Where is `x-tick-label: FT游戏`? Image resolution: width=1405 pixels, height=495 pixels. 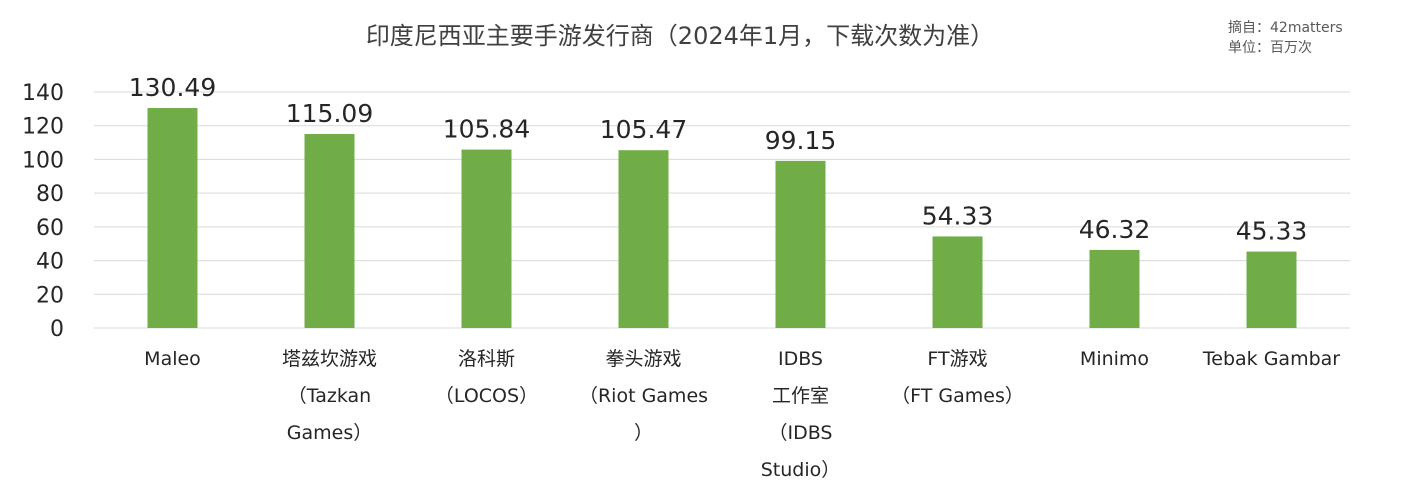 x-tick-label: FT游戏 is located at coordinates (957, 359).